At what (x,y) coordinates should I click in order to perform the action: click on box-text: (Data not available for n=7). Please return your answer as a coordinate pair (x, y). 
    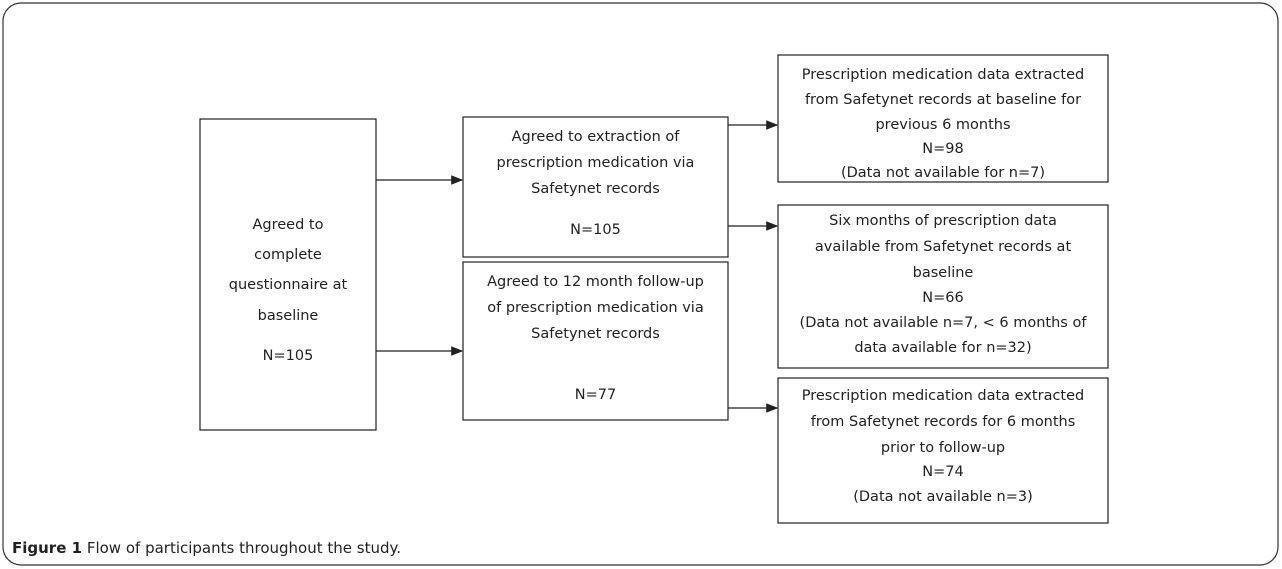
    Looking at the image, I should click on (943, 173).